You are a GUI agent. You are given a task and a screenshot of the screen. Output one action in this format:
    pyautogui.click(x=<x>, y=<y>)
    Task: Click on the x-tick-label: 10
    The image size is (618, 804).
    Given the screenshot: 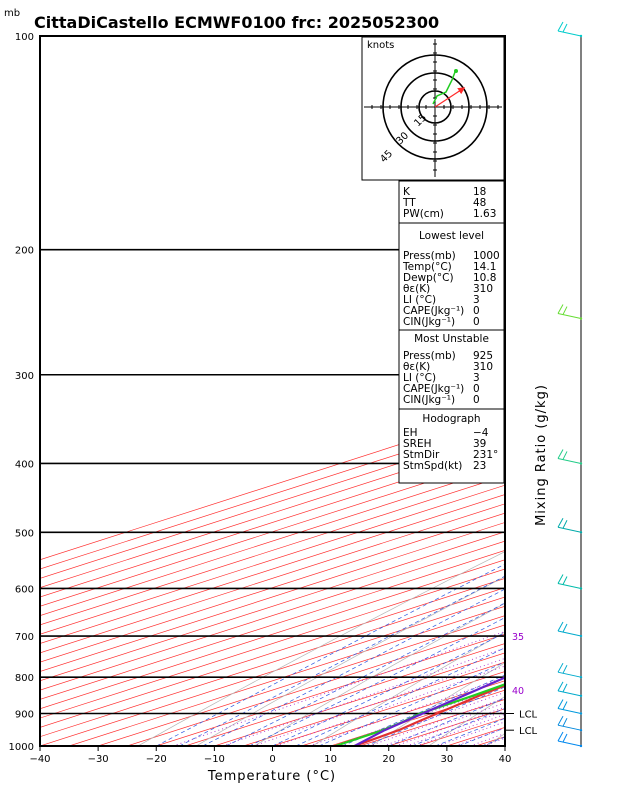 What is the action you would take?
    pyautogui.click(x=330, y=759)
    